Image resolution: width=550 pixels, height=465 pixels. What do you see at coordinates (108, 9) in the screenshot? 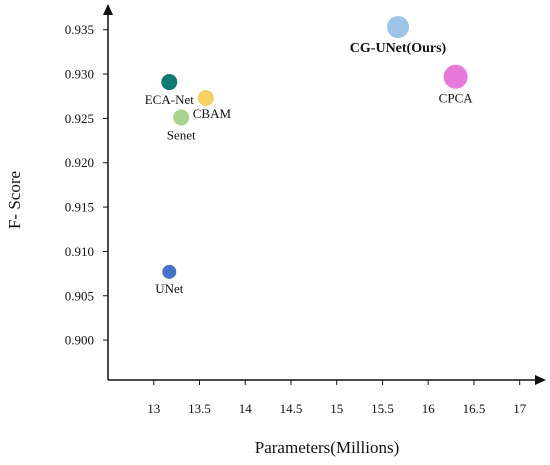
I see `y-axis-arrow` at bounding box center [108, 9].